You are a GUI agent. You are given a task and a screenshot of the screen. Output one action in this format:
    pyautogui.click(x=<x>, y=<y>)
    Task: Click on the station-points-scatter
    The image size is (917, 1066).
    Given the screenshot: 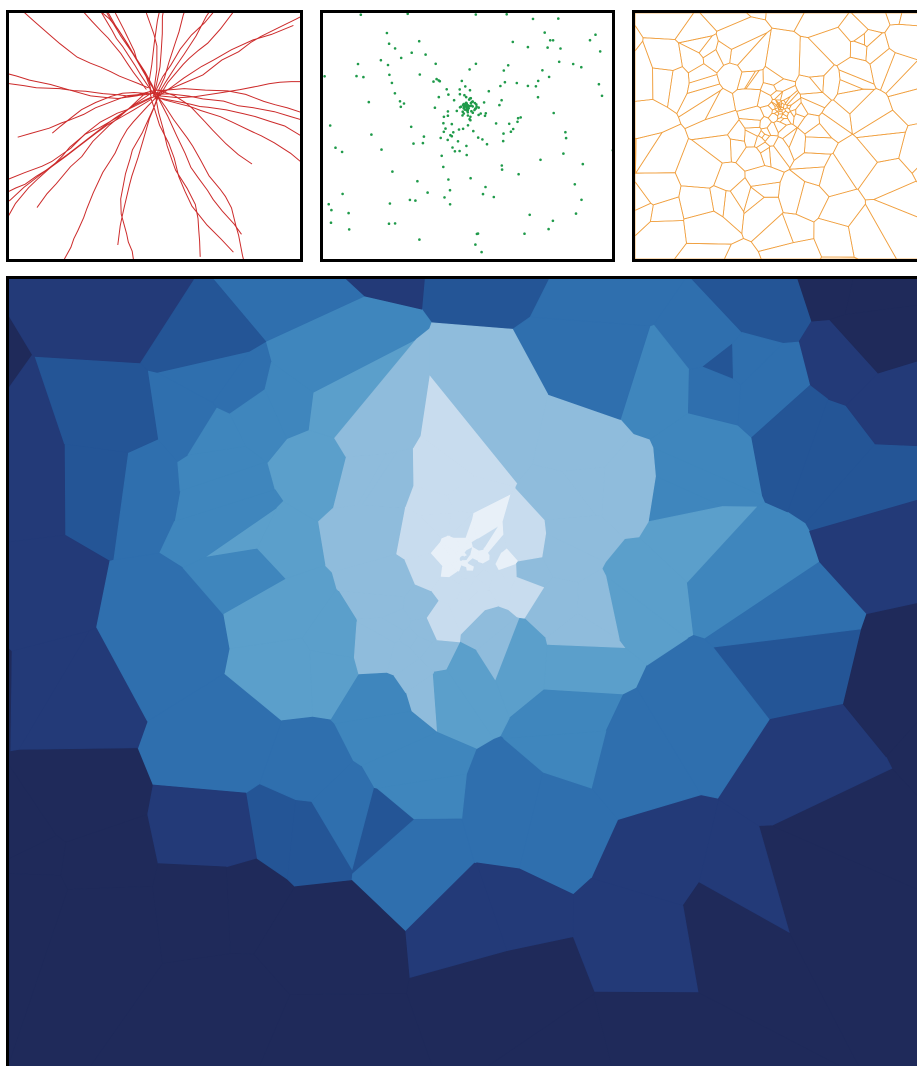 What is the action you would take?
    pyautogui.click(x=467, y=136)
    